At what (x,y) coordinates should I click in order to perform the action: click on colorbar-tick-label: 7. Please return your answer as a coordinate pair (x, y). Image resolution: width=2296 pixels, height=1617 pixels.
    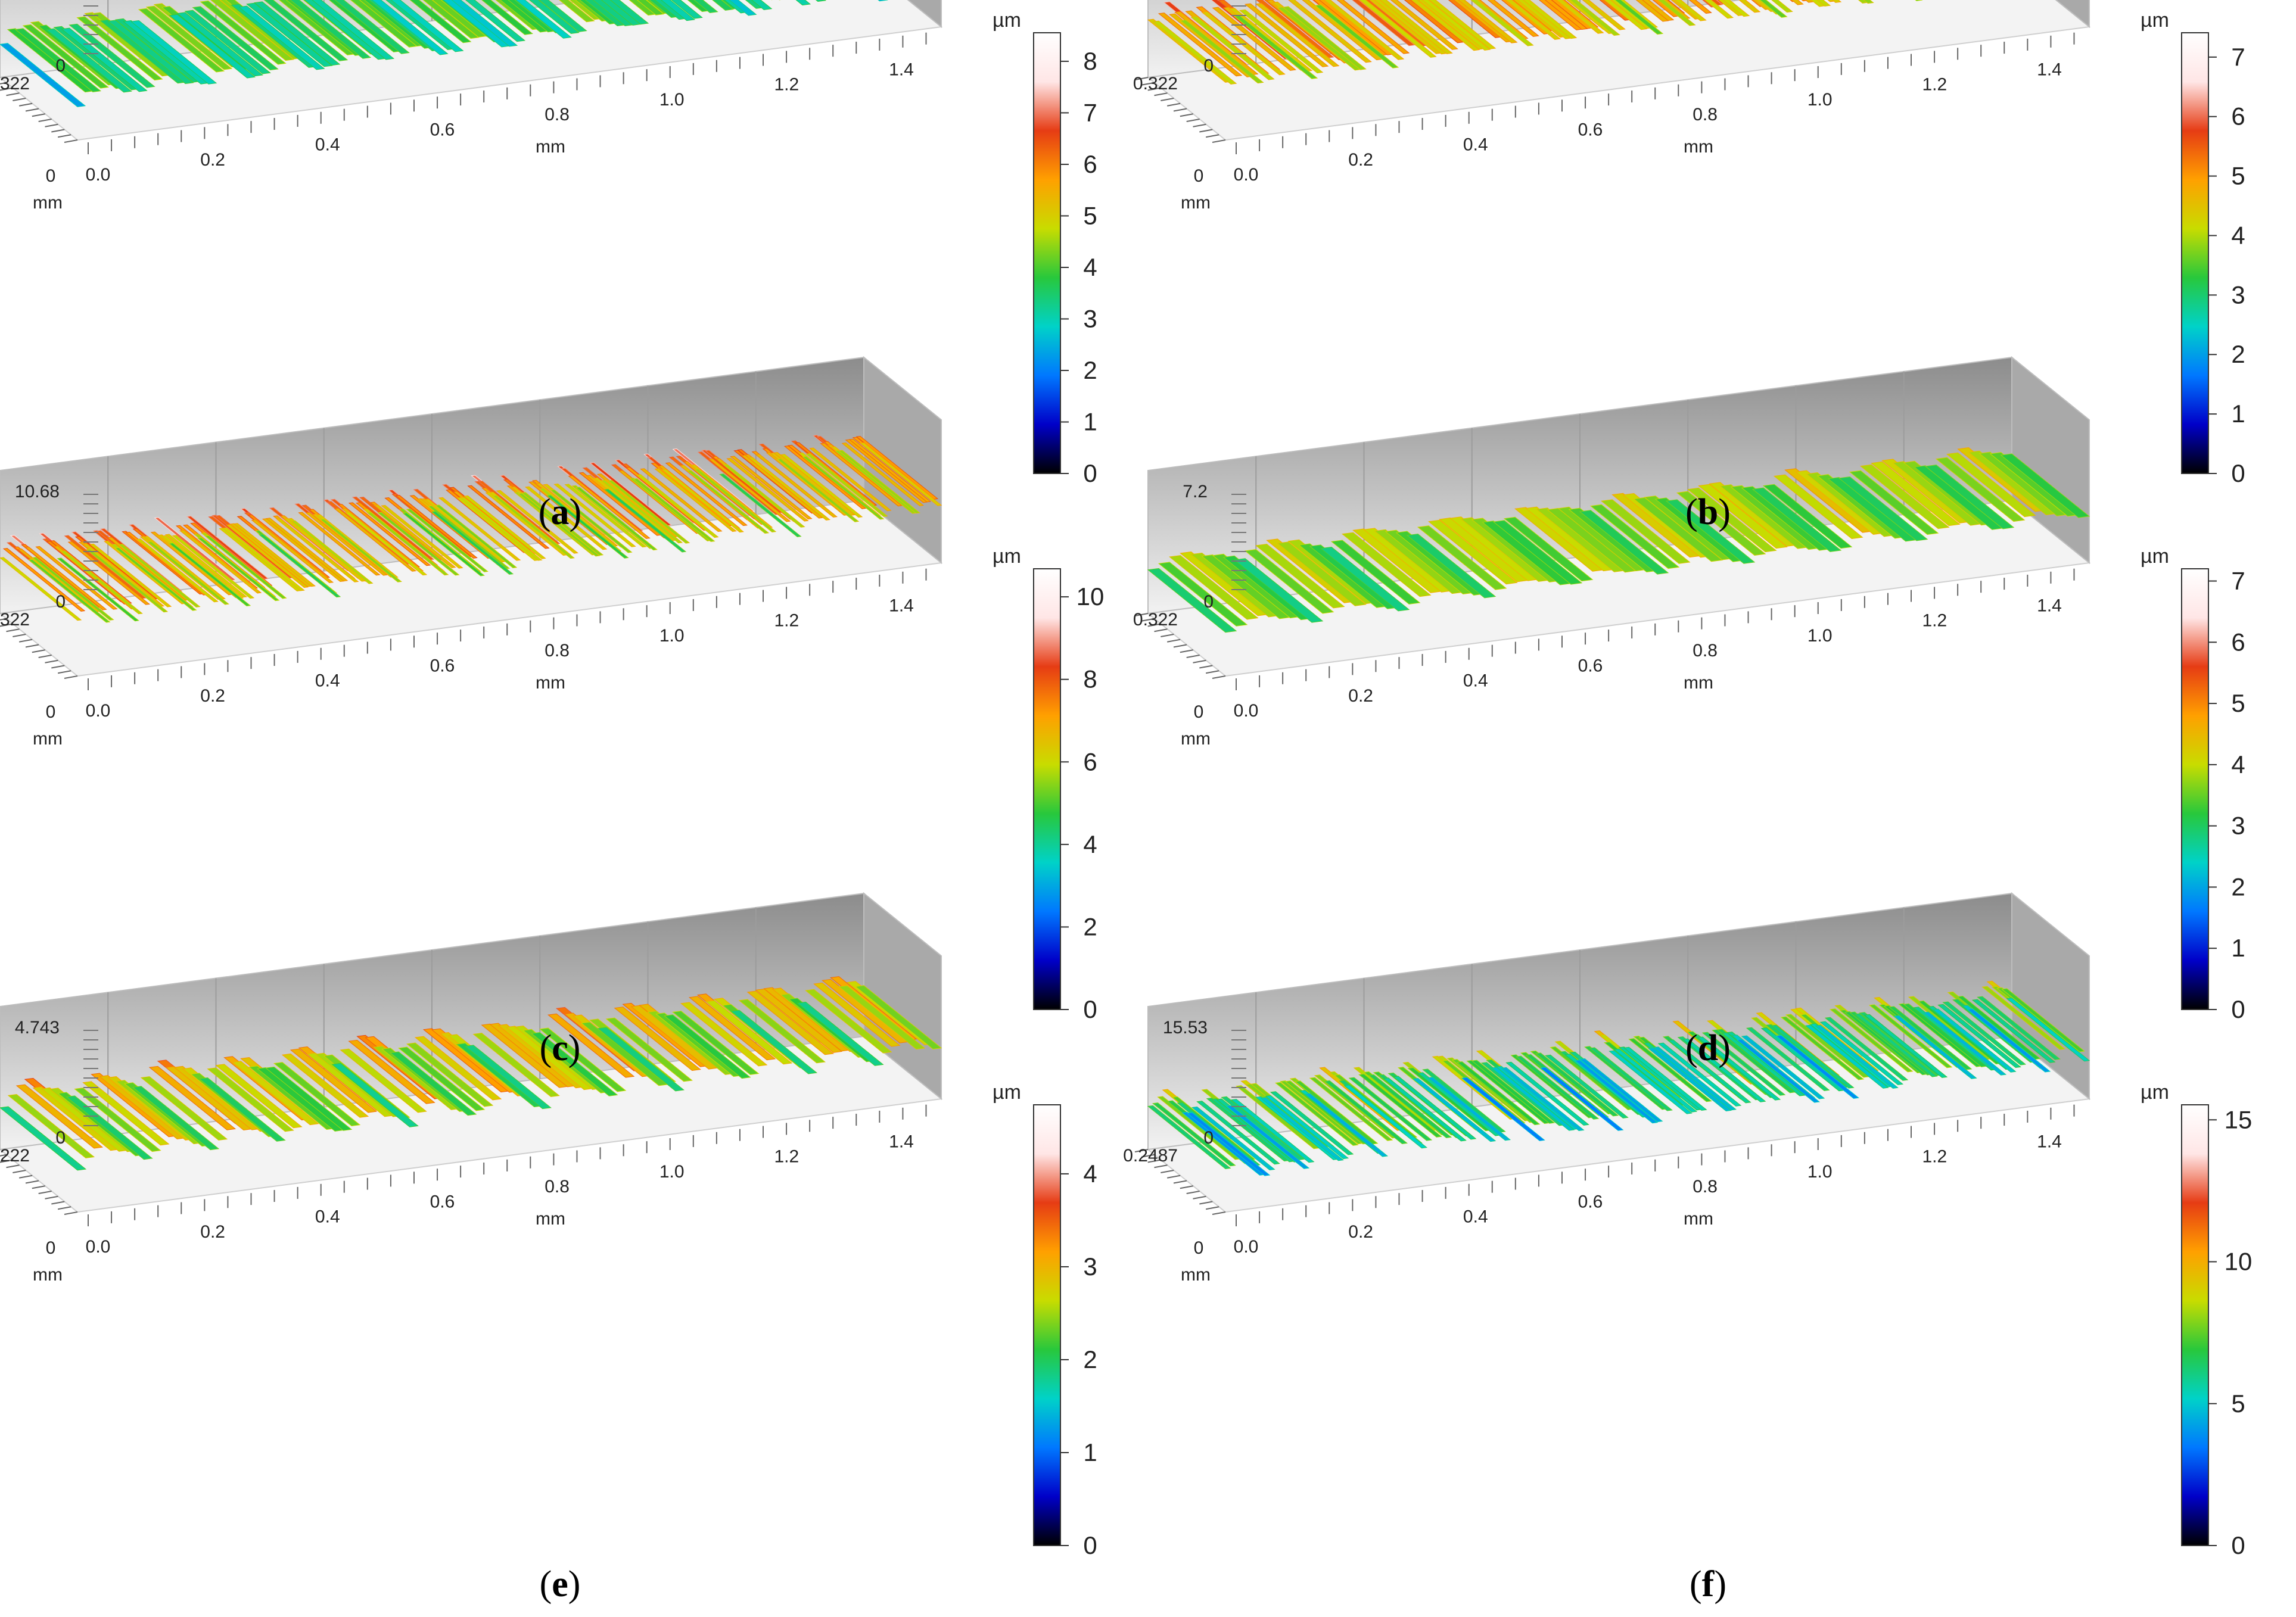
    Looking at the image, I should click on (2238, 581).